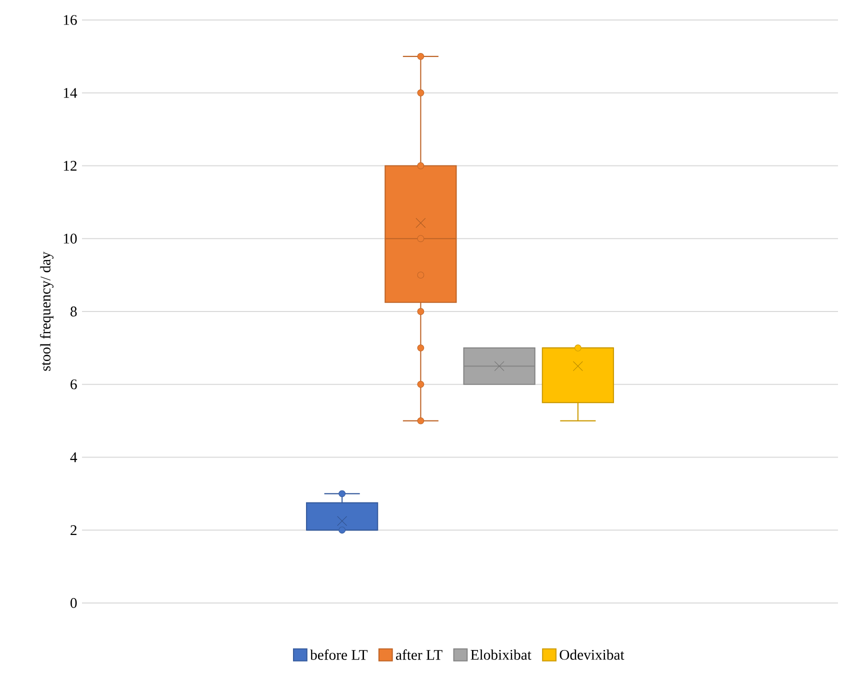 The height and width of the screenshot is (688, 847). Describe the element at coordinates (73, 603) in the screenshot. I see `y-tick-label: 0` at that location.